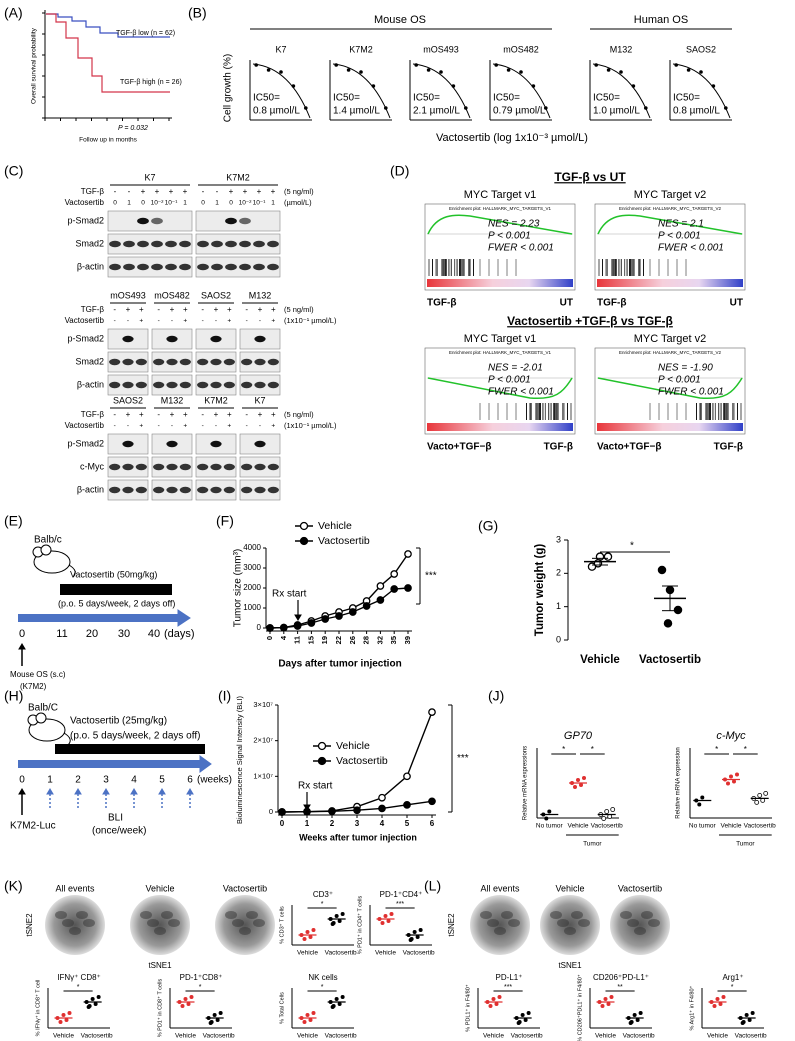  What do you see at coordinates (339, 664) in the screenshot?
I see `x-axis-label: Days after tumor injection` at bounding box center [339, 664].